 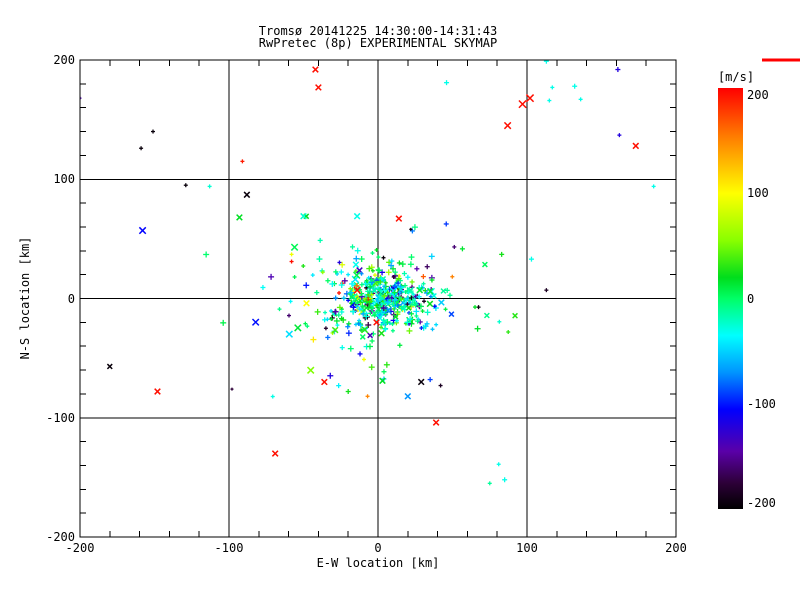 I want to click on x-tick-label: 200, so click(x=676, y=548).